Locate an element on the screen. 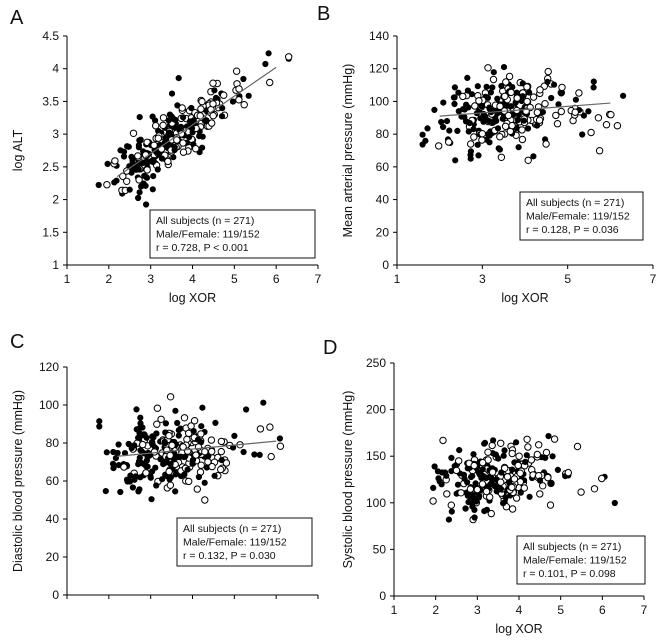 This screenshot has height=640, width=664. y-tick-label: 3.5 is located at coordinates (50, 101).